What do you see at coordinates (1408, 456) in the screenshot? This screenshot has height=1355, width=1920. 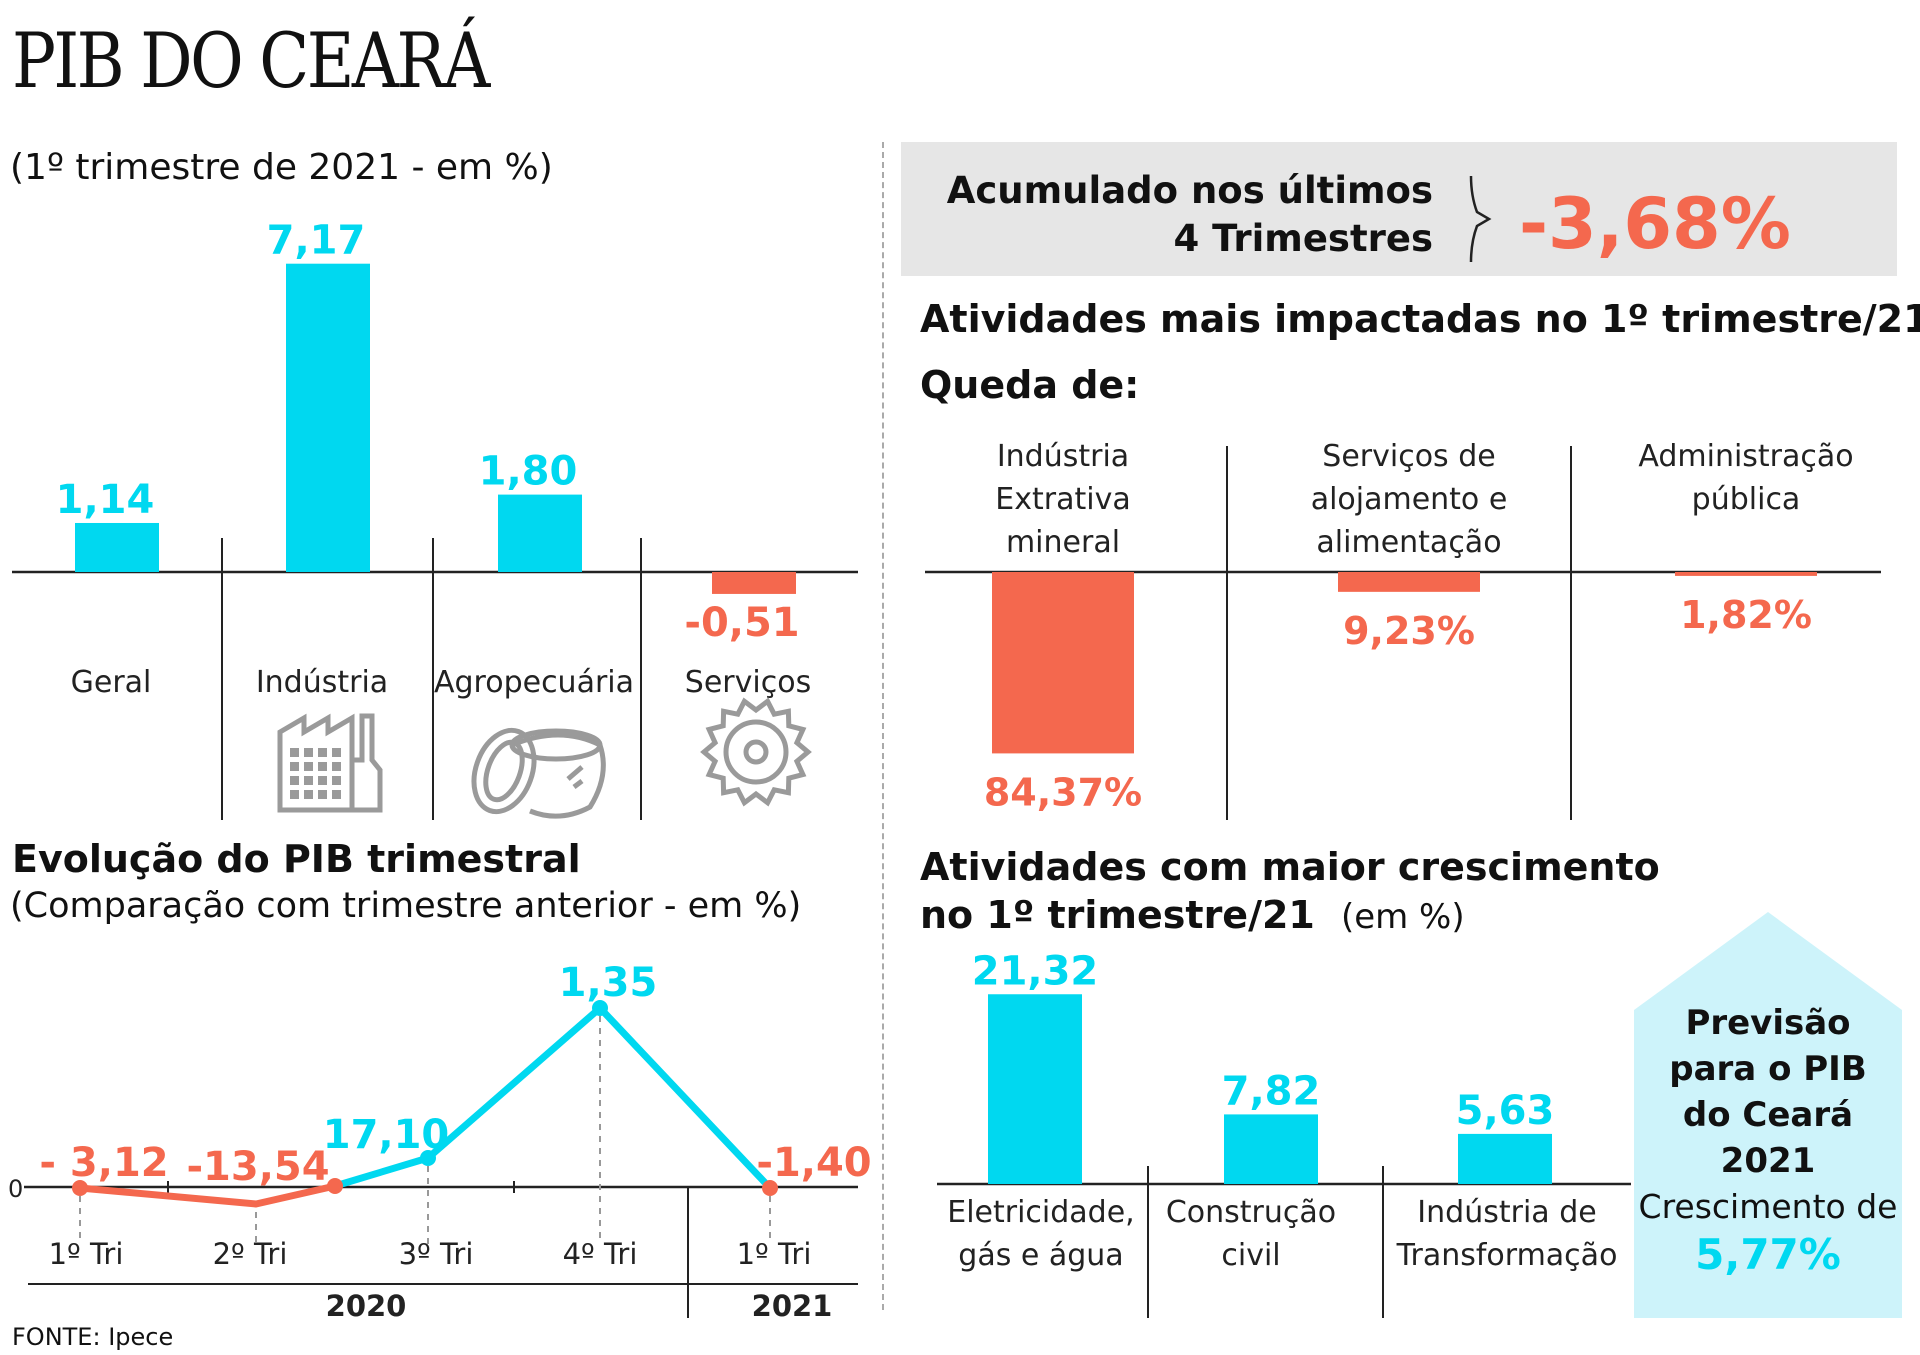 I see `impacted-category-label: Serviços de` at bounding box center [1408, 456].